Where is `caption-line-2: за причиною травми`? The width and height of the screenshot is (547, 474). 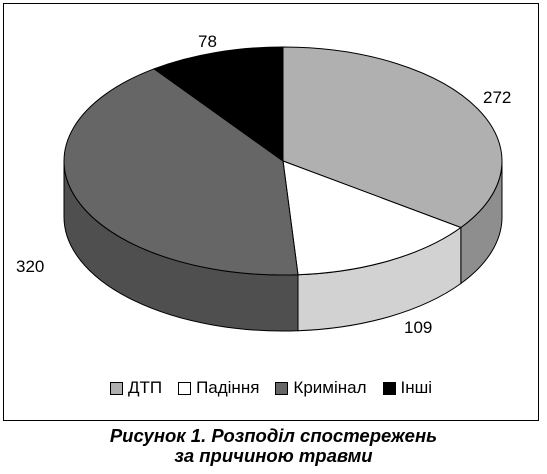
caption-line-2: за причиною травми is located at coordinates (273, 455).